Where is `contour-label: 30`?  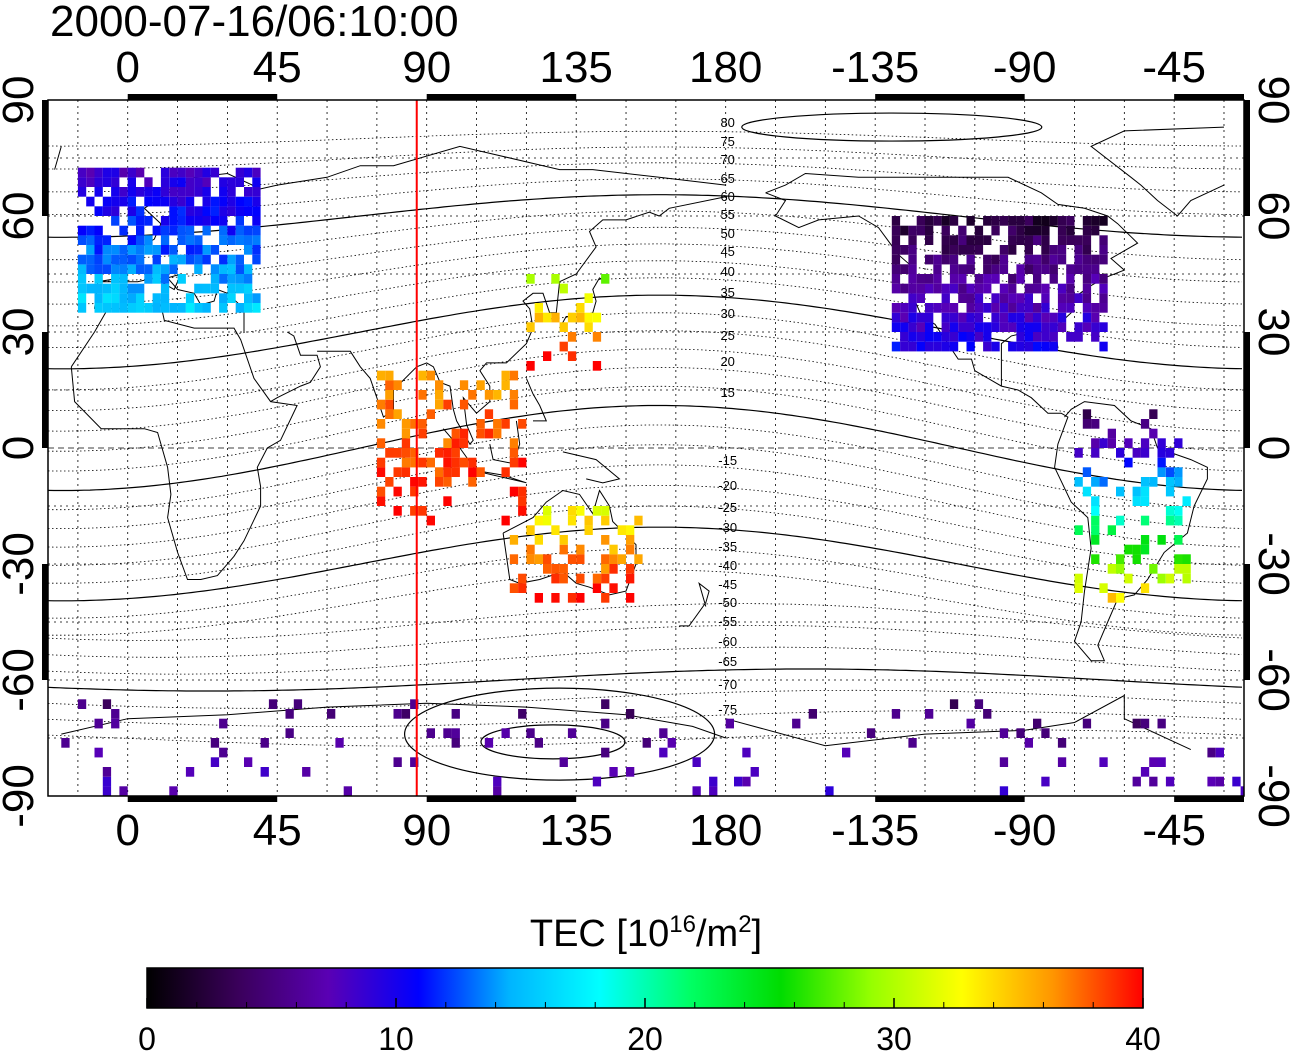
contour-label: 30 is located at coordinates (727, 313).